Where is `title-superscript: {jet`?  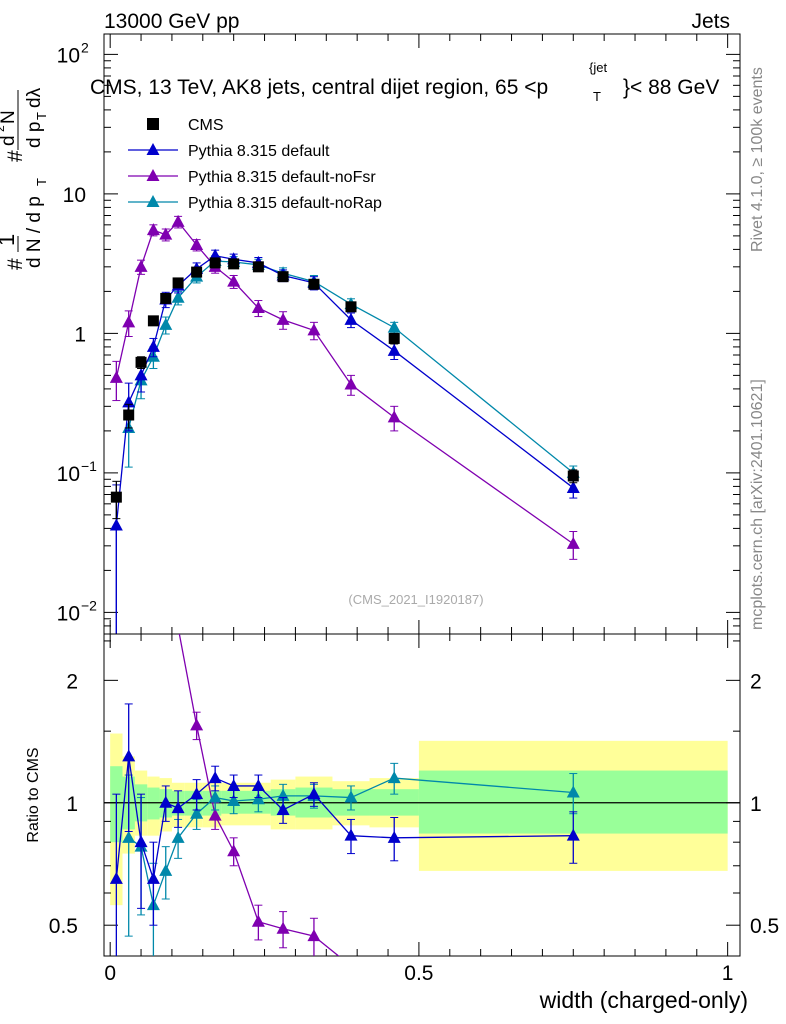 title-superscript: {jet is located at coordinates (598, 67).